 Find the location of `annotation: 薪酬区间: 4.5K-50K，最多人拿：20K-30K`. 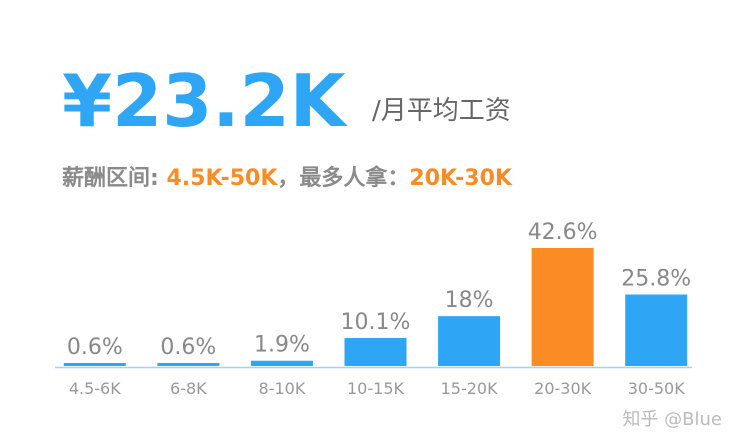

annotation: 薪酬区间: 4.5K-50K，最多人拿：20K-30K is located at coordinates (287, 178).